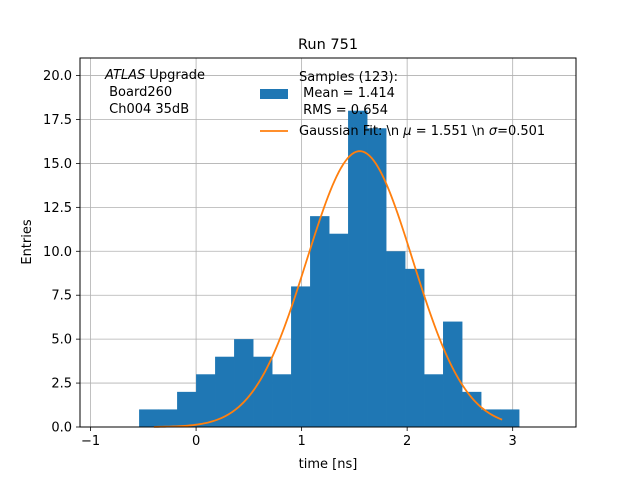 The image size is (640, 480). I want to click on legend-samples-line2: Mean = 1.414, so click(347, 93).